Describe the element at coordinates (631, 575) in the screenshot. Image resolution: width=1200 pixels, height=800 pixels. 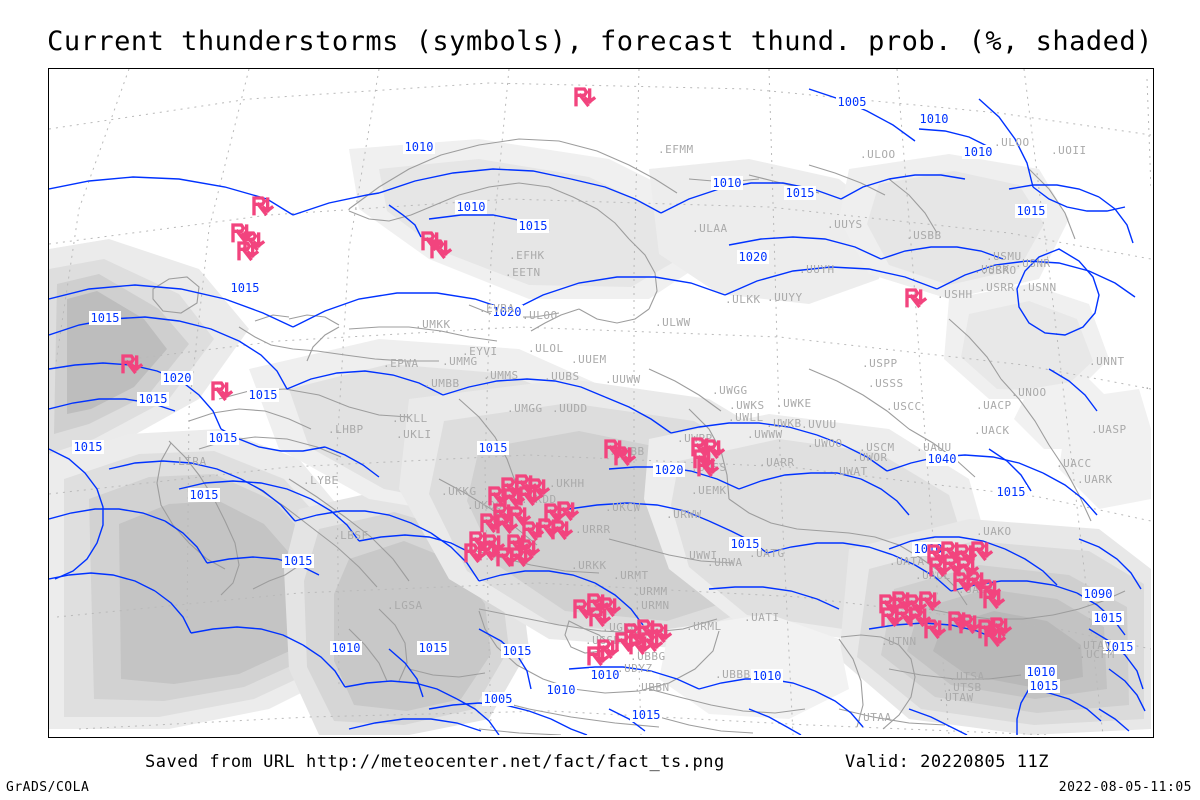
I see `station-label: .URMT` at that location.